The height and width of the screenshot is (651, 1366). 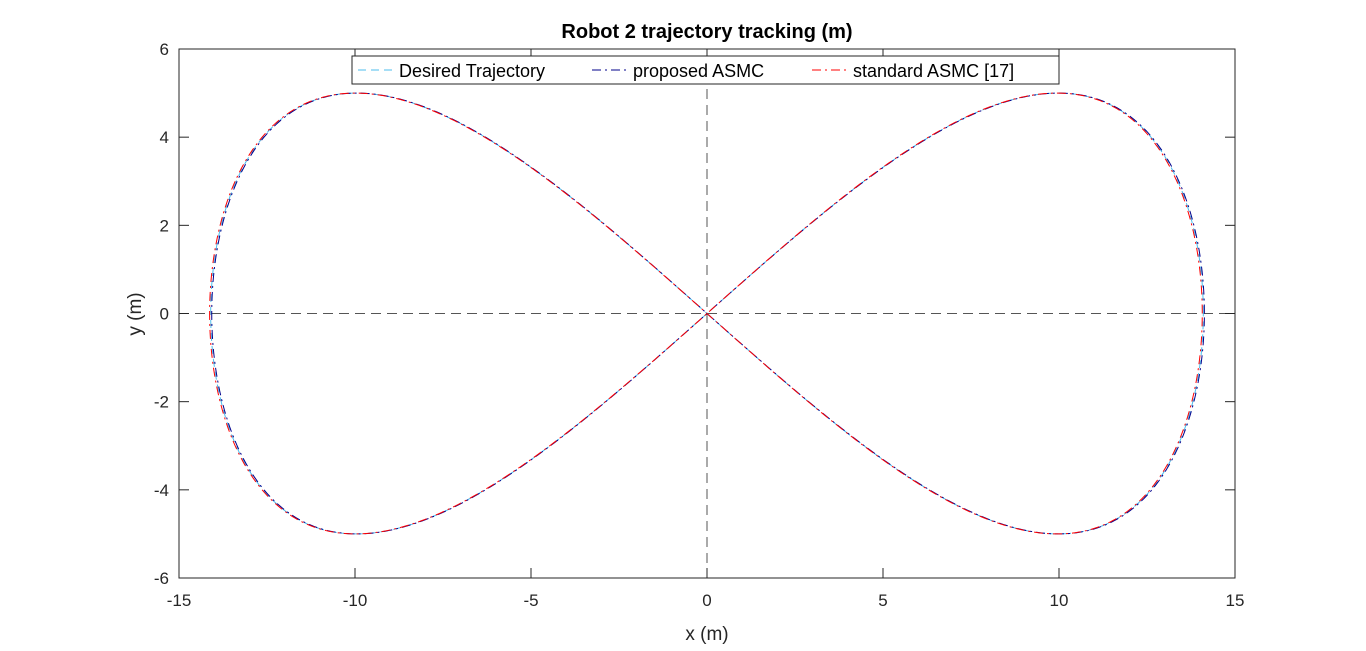 I want to click on y-axis-label: y (m), so click(x=135, y=313).